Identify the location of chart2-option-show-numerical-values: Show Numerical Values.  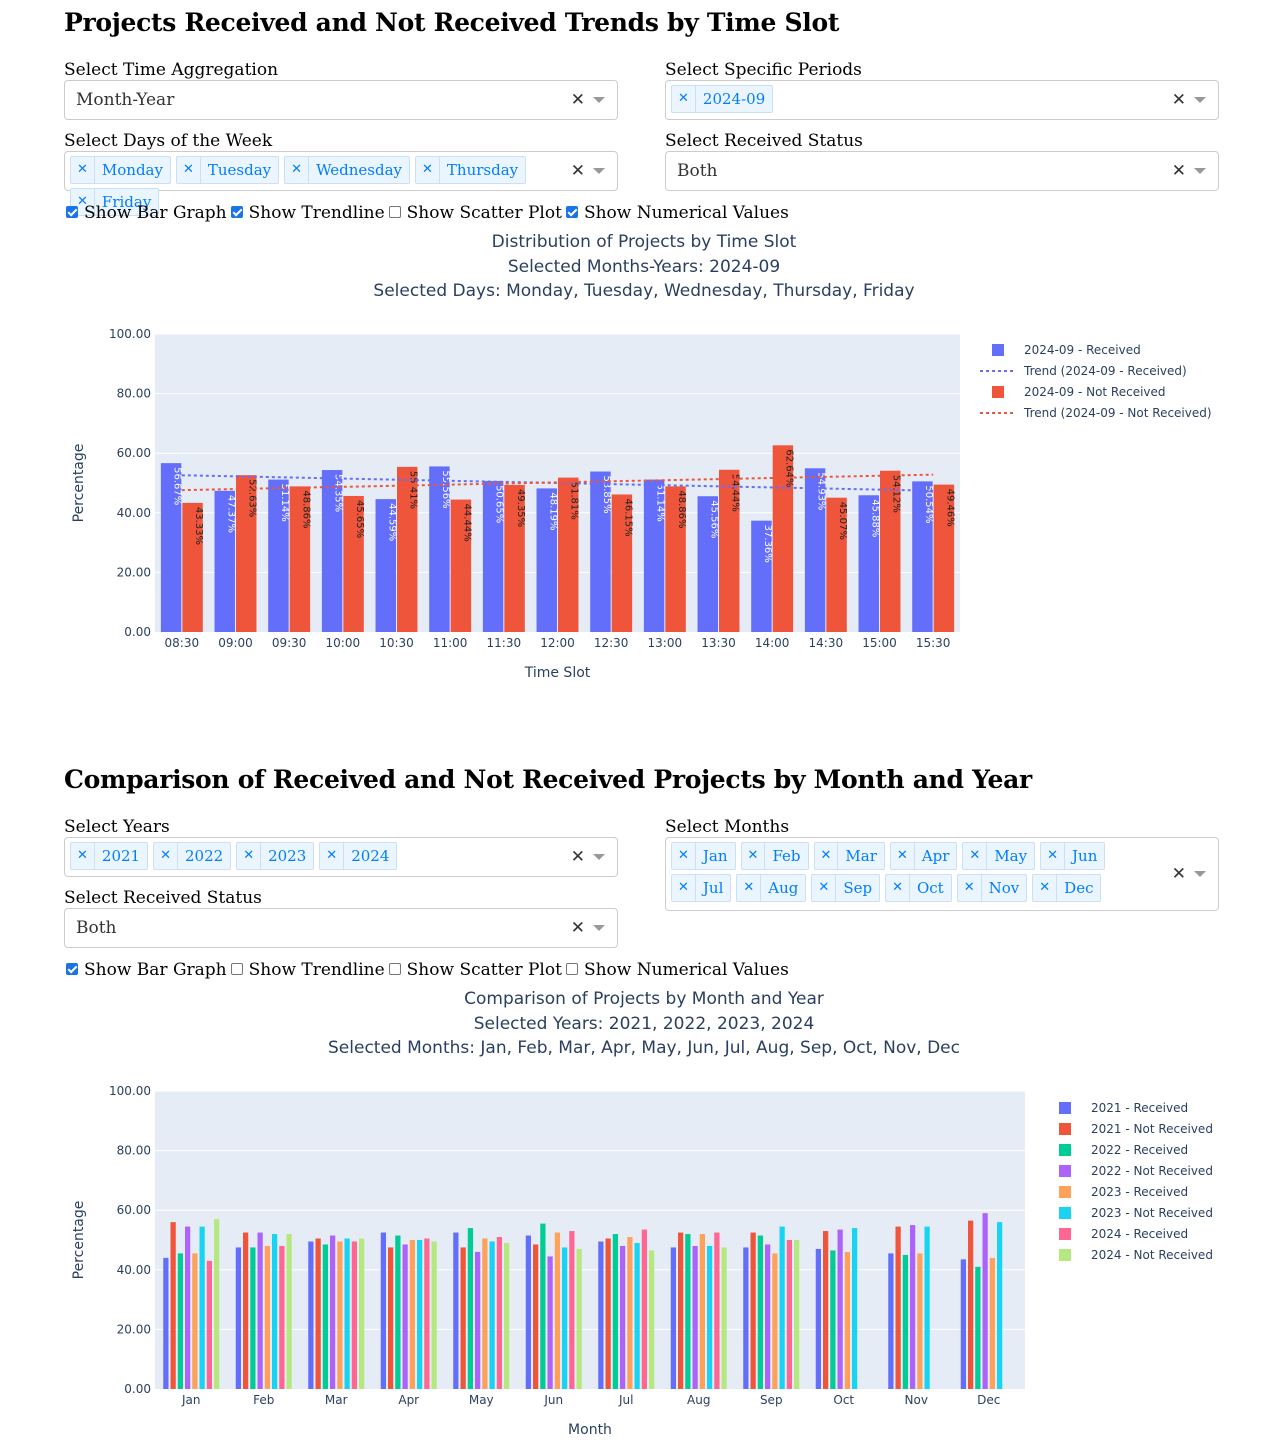
(677, 970).